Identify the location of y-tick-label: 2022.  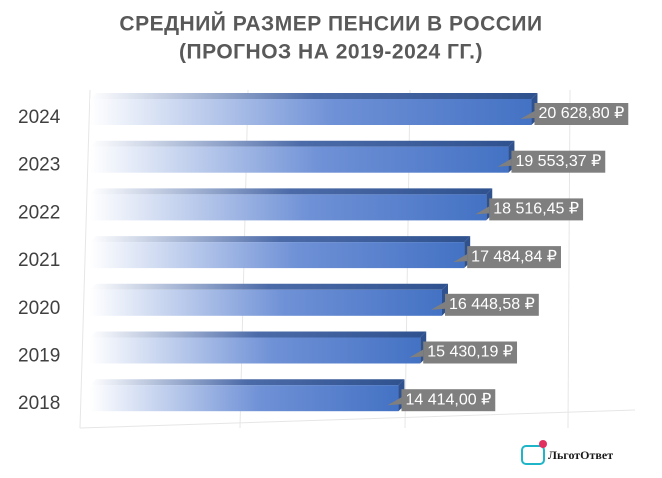
(39, 212).